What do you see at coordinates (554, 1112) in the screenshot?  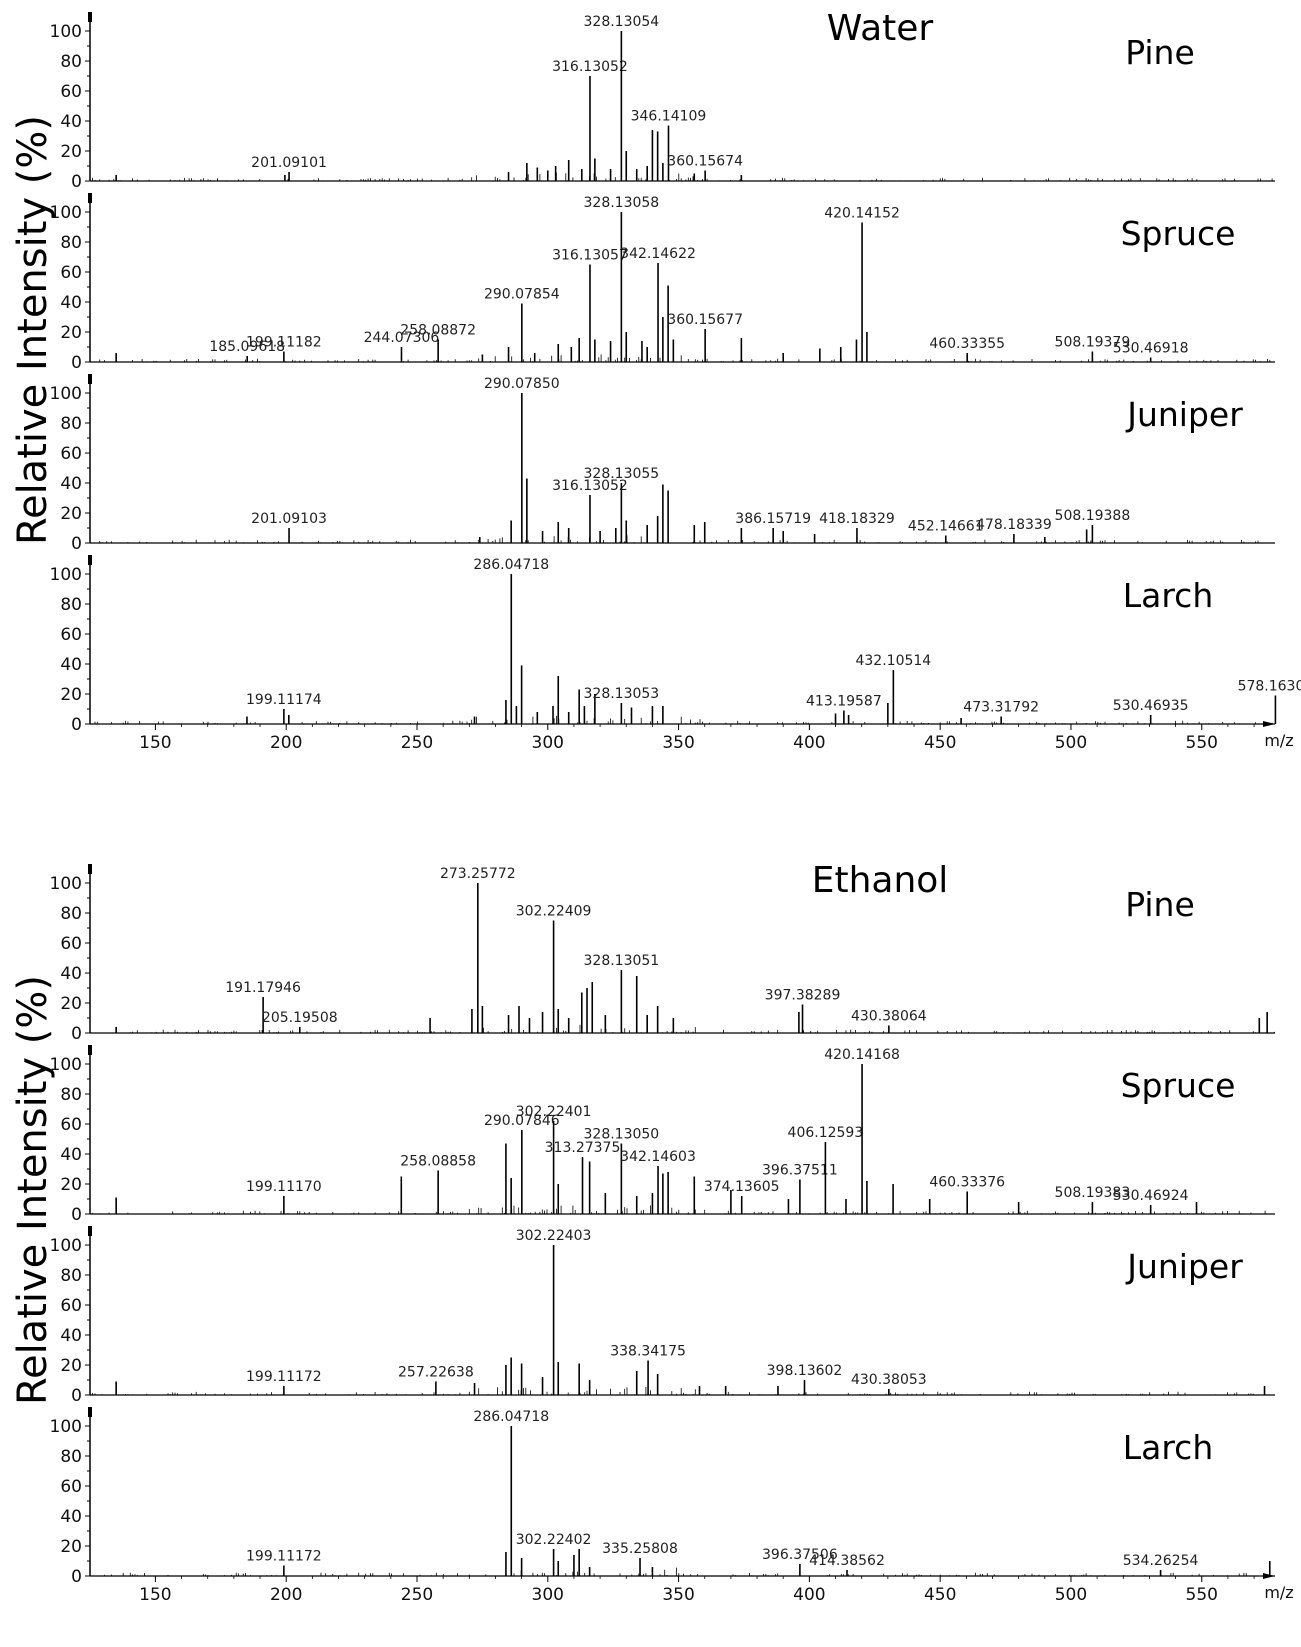 I see `peak-label: 302.22401` at bounding box center [554, 1112].